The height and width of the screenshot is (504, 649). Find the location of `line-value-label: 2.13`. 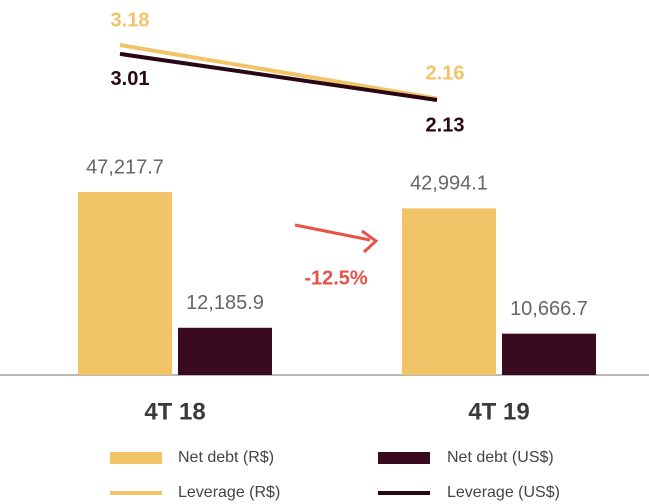

line-value-label: 2.13 is located at coordinates (445, 125).